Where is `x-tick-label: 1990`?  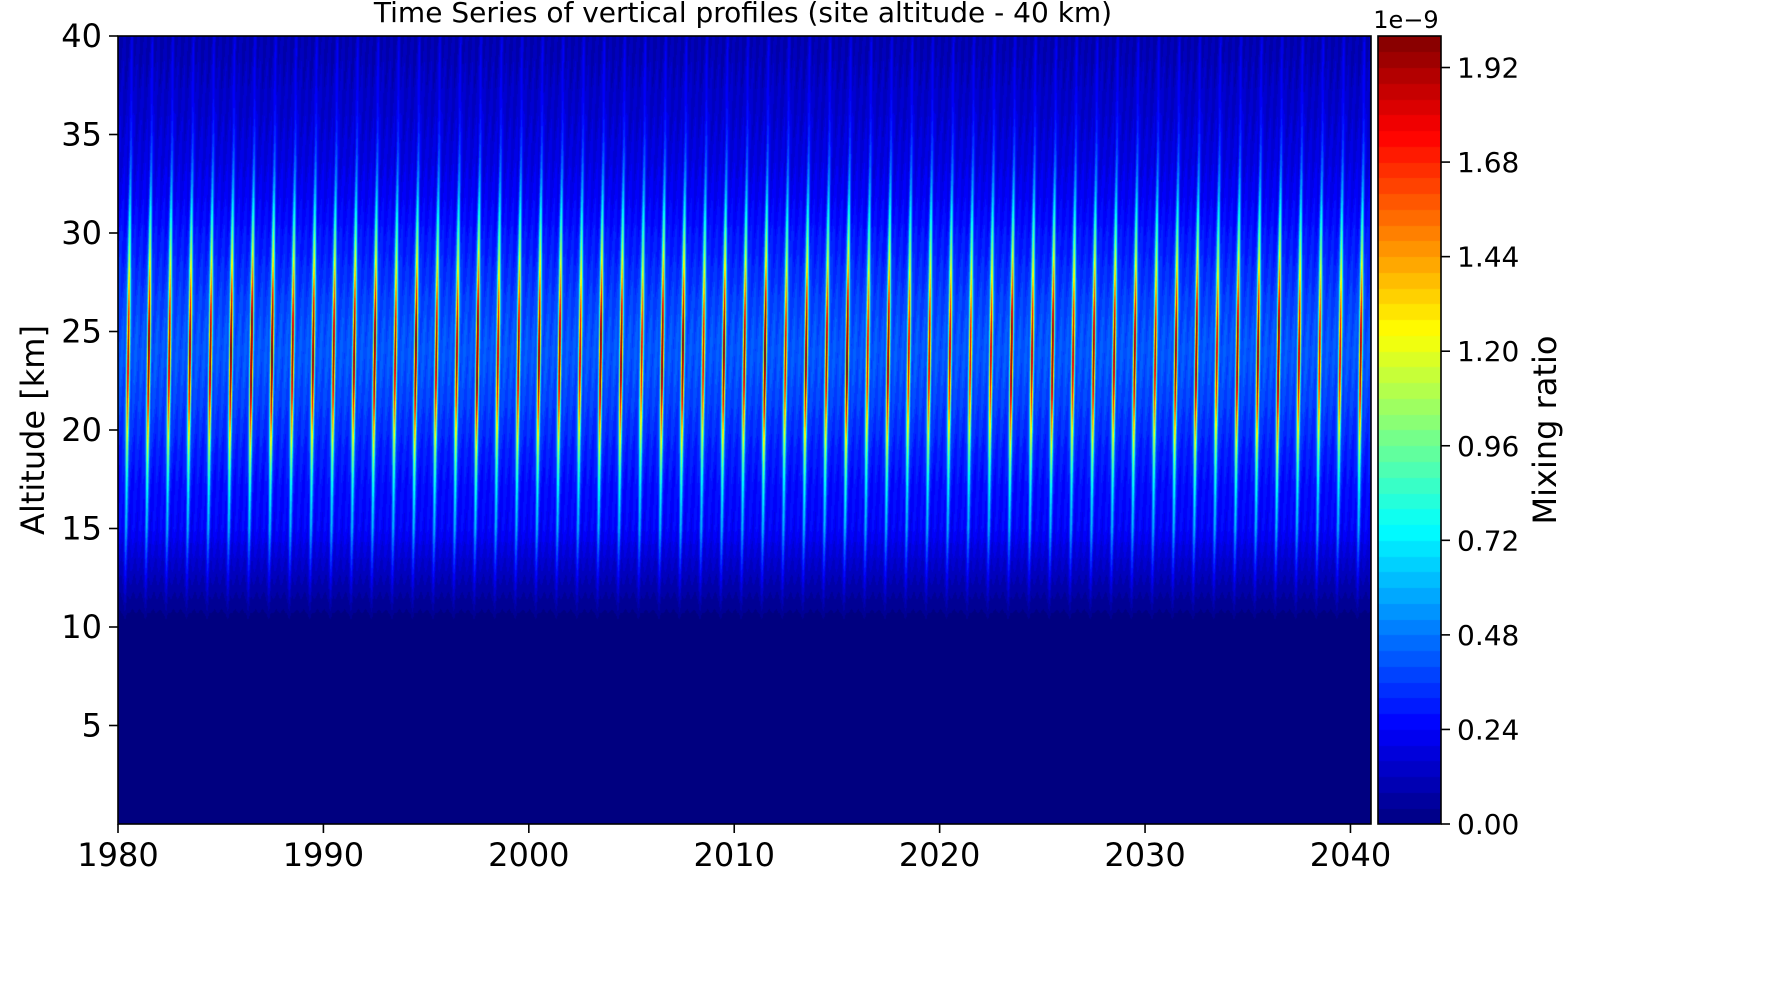 x-tick-label: 1990 is located at coordinates (323, 855).